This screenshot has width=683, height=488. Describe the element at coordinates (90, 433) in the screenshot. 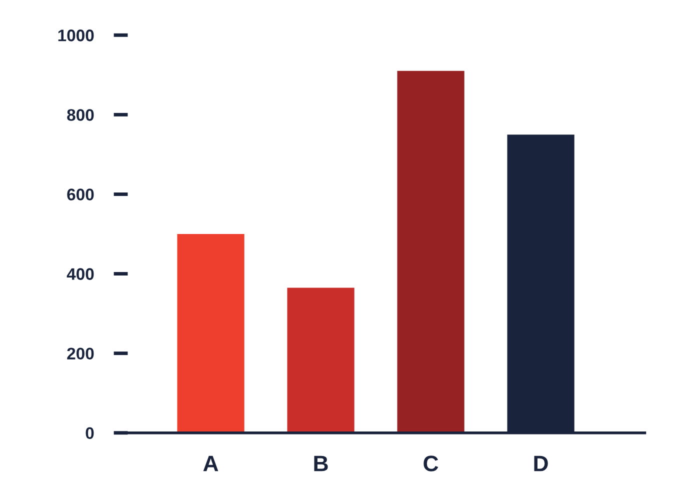

I see `y-tick-label: 0` at that location.